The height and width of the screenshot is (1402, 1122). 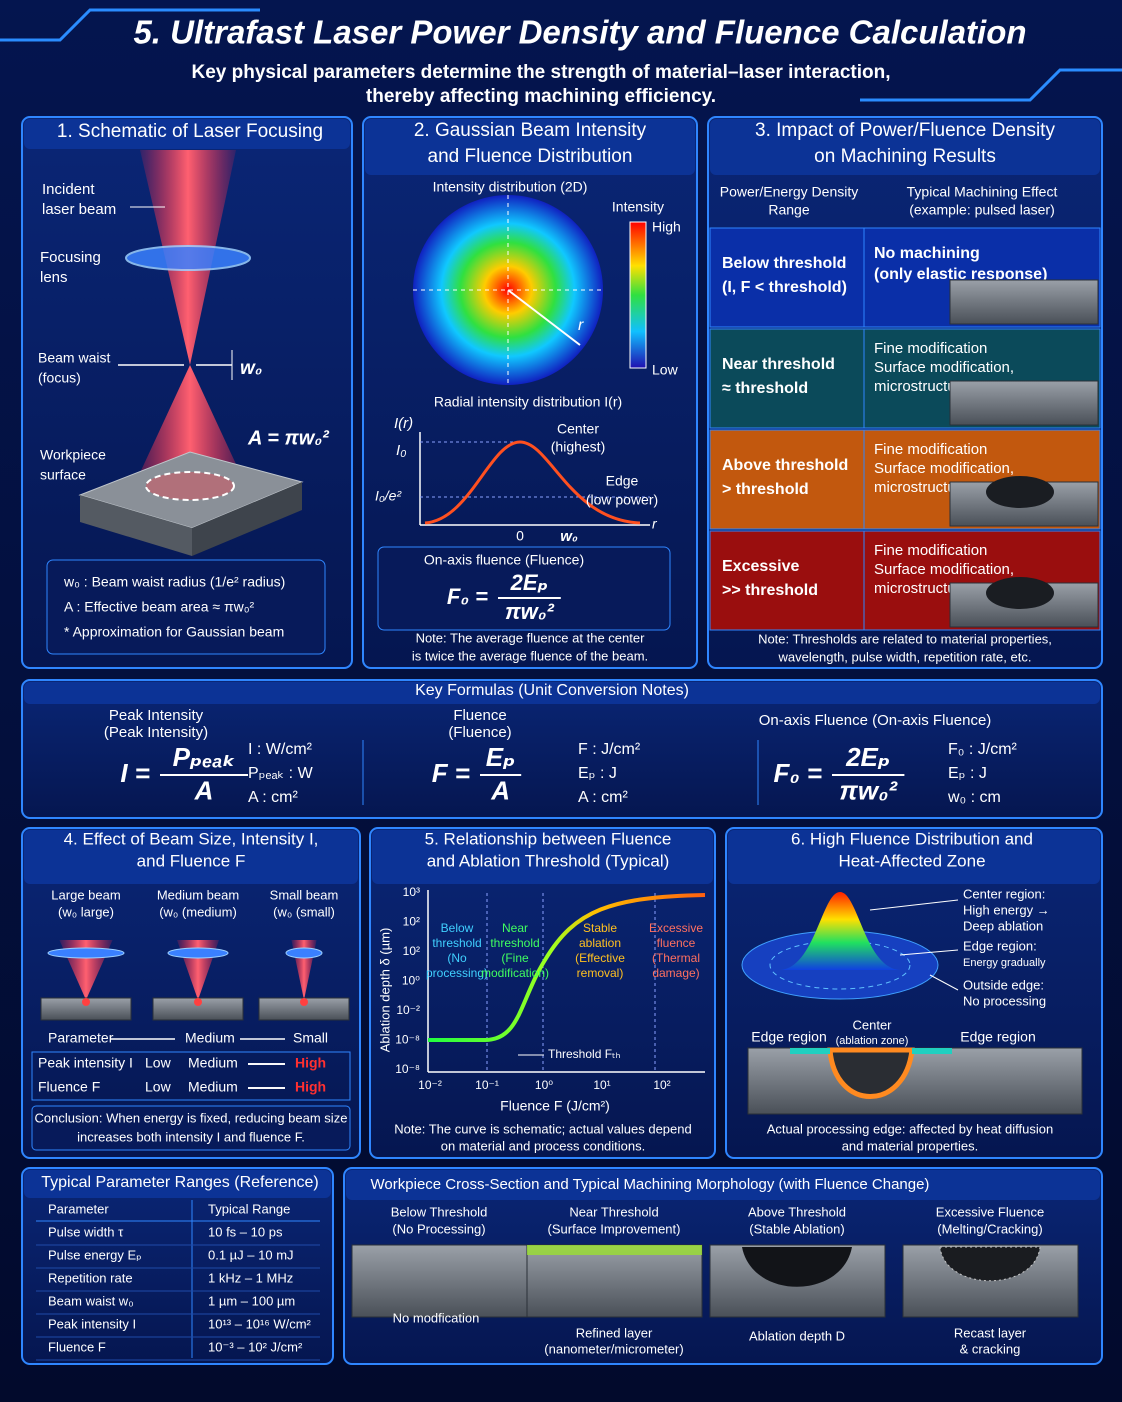 What do you see at coordinates (273, 797) in the screenshot?
I see `unit: A : cm²` at bounding box center [273, 797].